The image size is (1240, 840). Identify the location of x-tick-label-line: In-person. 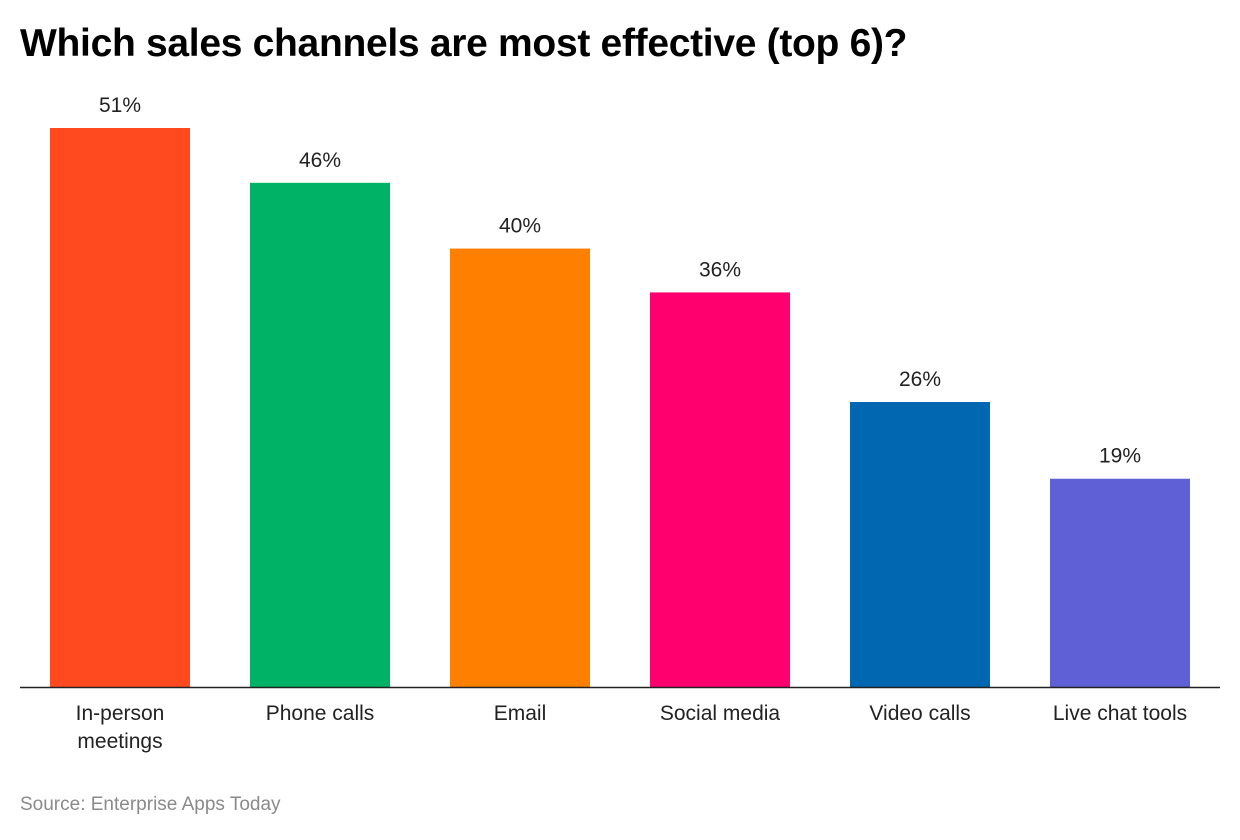
(120, 713).